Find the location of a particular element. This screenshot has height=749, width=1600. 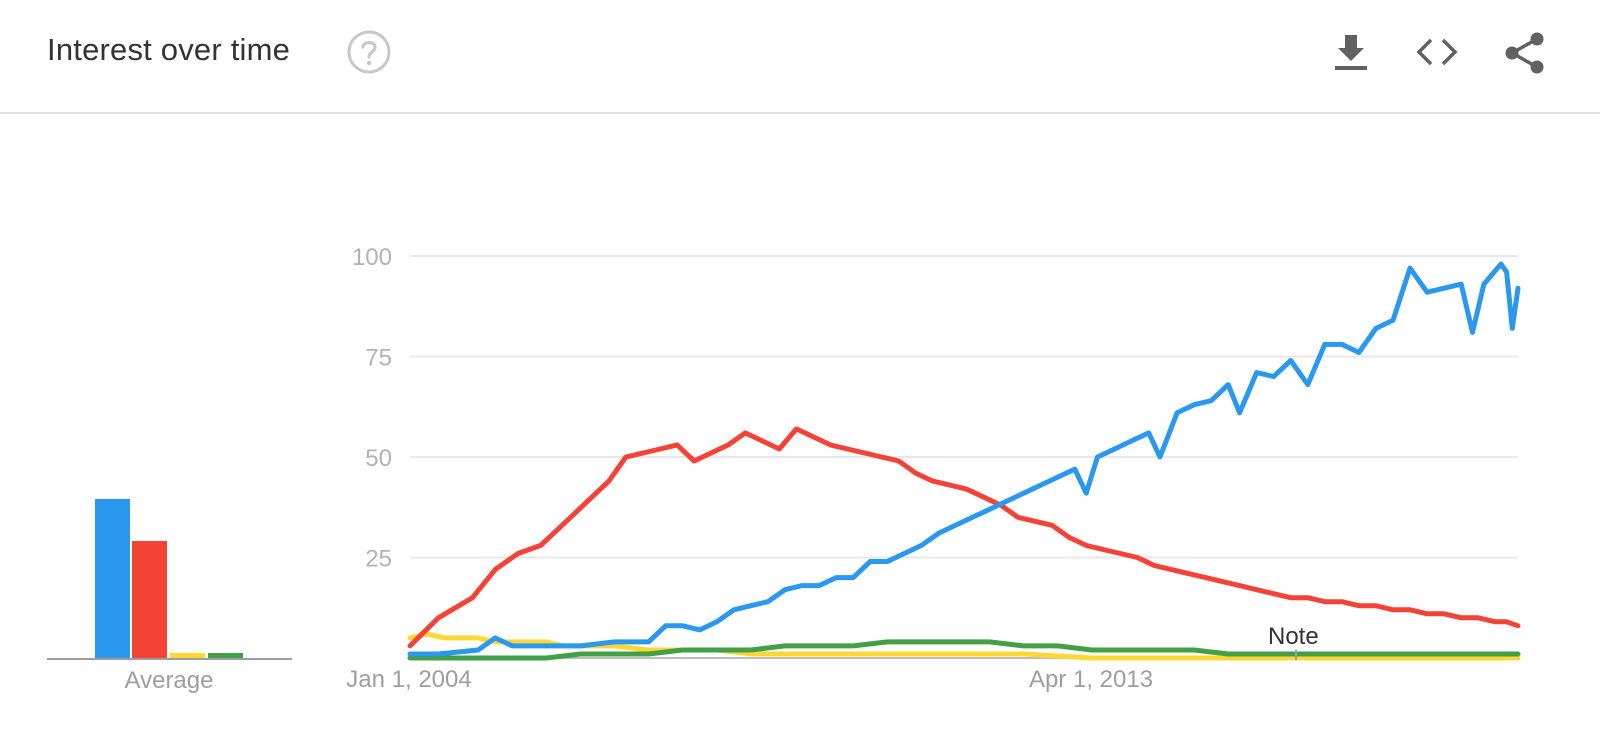

y-tick-label: 100 is located at coordinates (372, 257).